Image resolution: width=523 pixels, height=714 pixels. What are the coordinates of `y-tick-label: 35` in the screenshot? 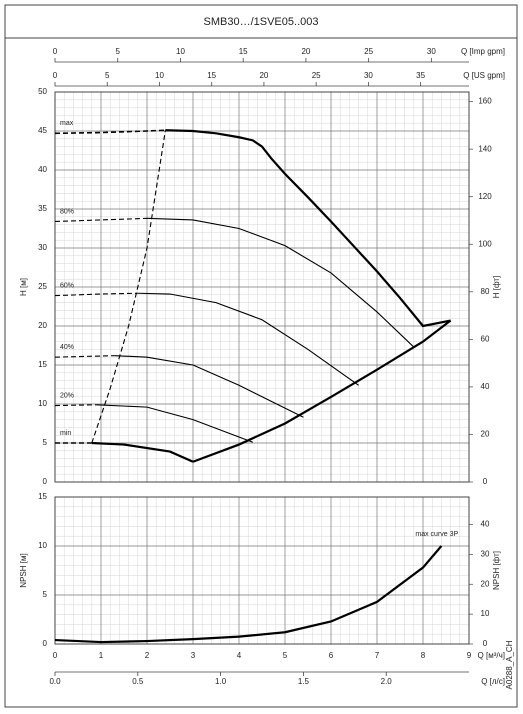 It's located at (42, 208).